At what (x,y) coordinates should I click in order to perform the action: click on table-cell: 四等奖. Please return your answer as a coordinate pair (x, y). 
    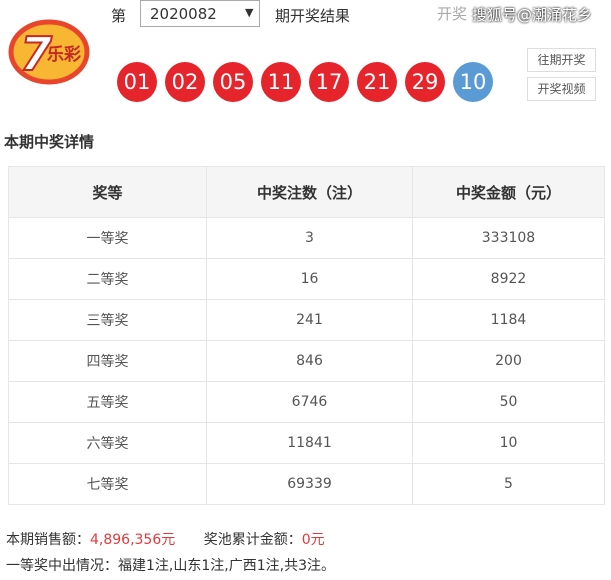
    Looking at the image, I should click on (107, 361).